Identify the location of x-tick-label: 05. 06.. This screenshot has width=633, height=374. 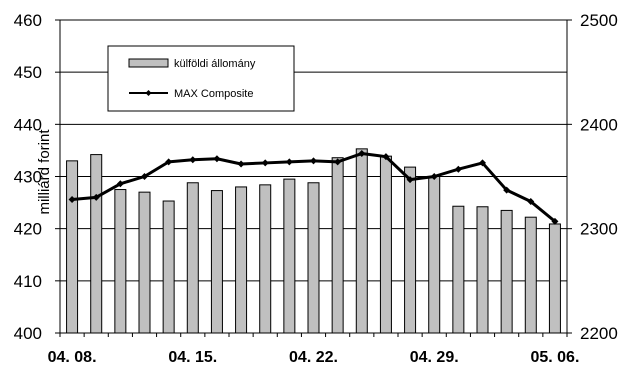
(554, 357).